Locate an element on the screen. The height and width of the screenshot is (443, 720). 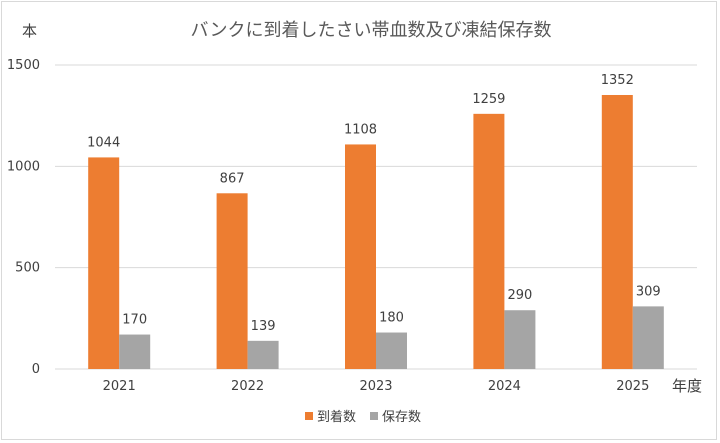
chart-title: バンクに到着したさい帯血数及び凍結保存数 is located at coordinates (371, 30).